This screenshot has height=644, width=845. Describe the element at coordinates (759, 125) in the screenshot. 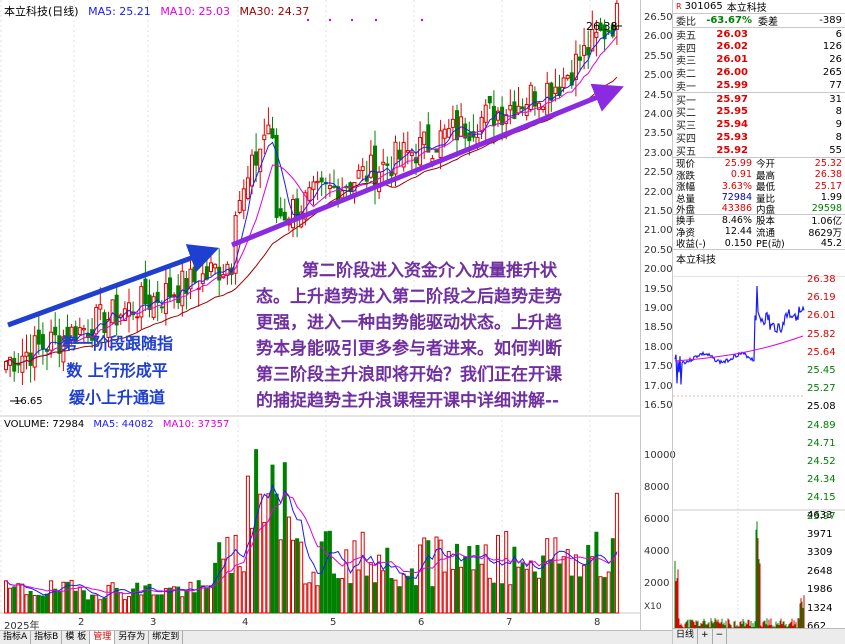

I see `bids-row: 买三 25.94 9` at that location.